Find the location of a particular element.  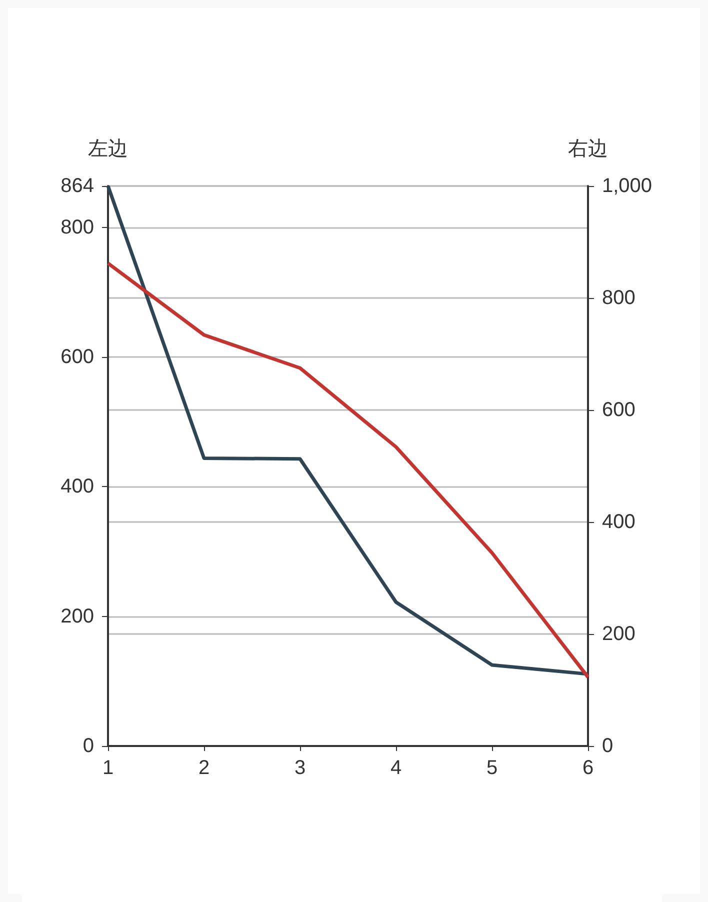

y2-tick-label: 800 is located at coordinates (619, 298).